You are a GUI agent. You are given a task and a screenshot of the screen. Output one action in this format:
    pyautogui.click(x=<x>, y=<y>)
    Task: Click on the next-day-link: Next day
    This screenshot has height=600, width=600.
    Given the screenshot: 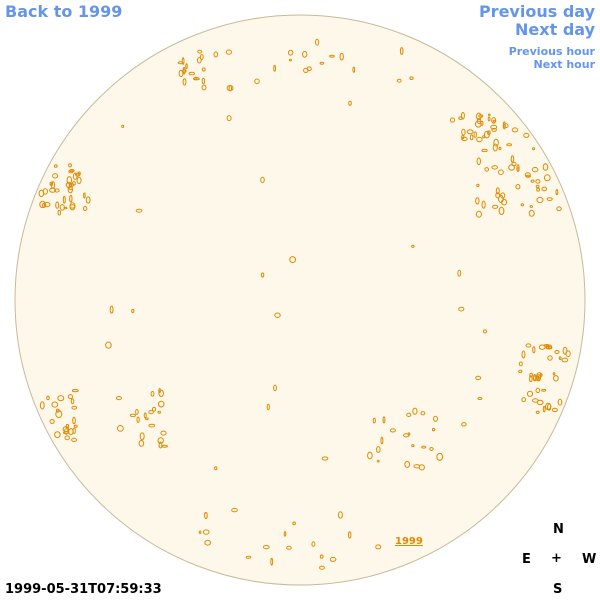 What is the action you would take?
    pyautogui.click(x=555, y=29)
    